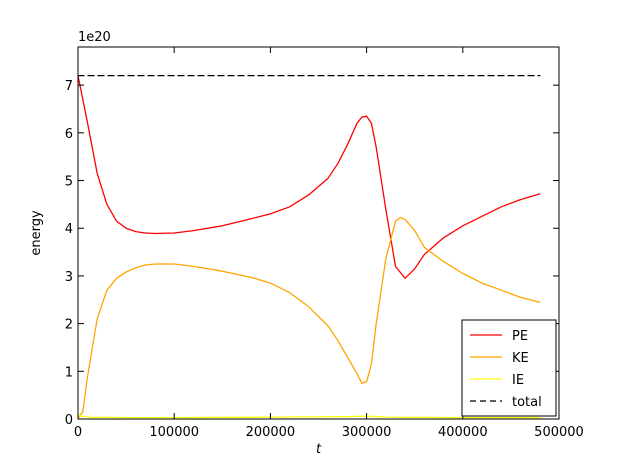  What do you see at coordinates (174, 432) in the screenshot?
I see `x-tick-label: 100000` at bounding box center [174, 432].